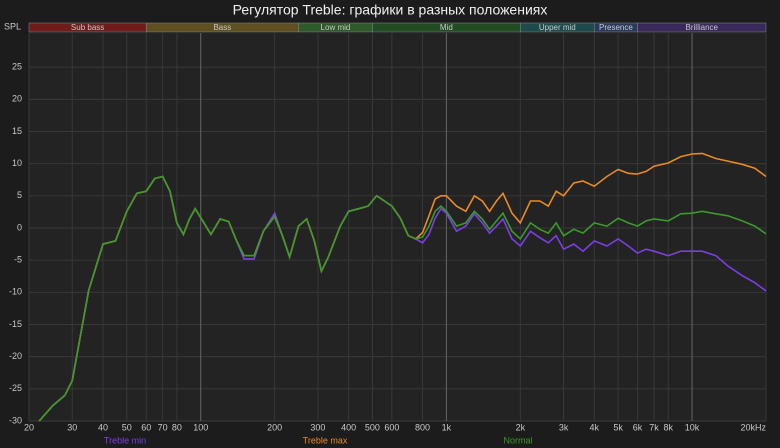 This screenshot has height=448, width=780. What do you see at coordinates (618, 427) in the screenshot?
I see `x-tick-label: 5k` at bounding box center [618, 427].